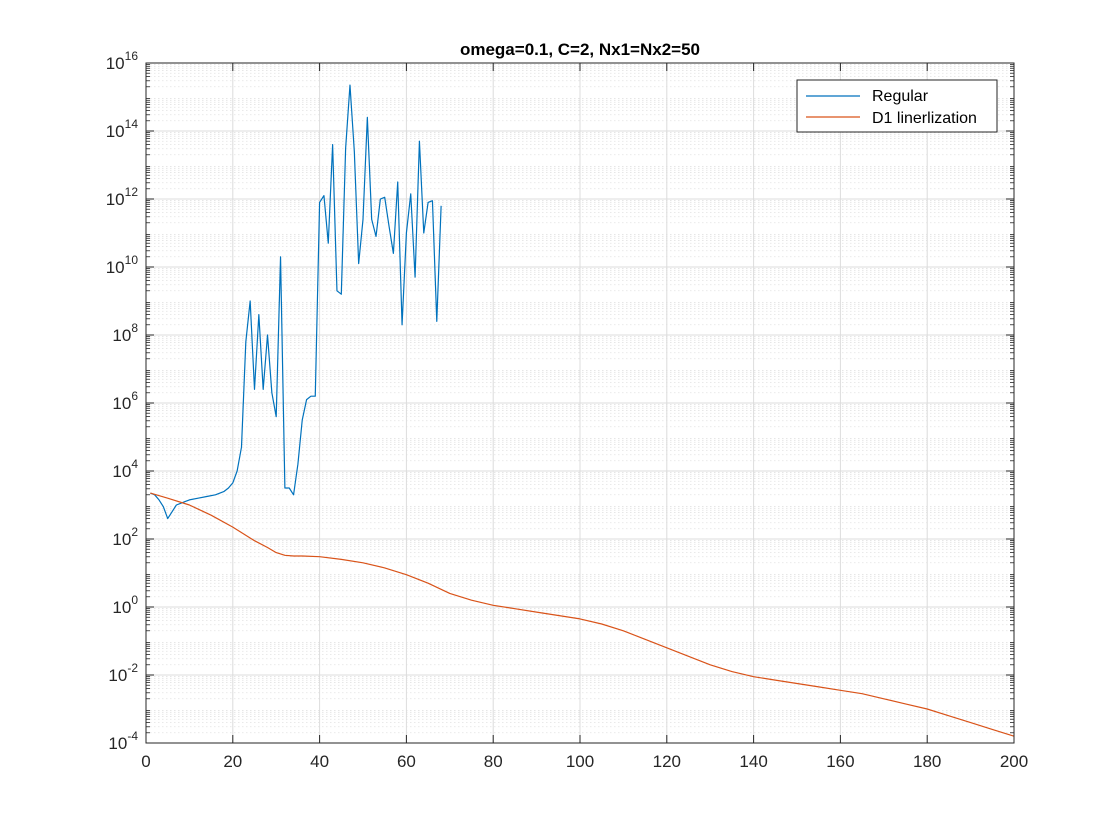 This screenshot has width=1120, height=840. What do you see at coordinates (125, 537) in the screenshot?
I see `y-tick-label: 10²` at bounding box center [125, 537].